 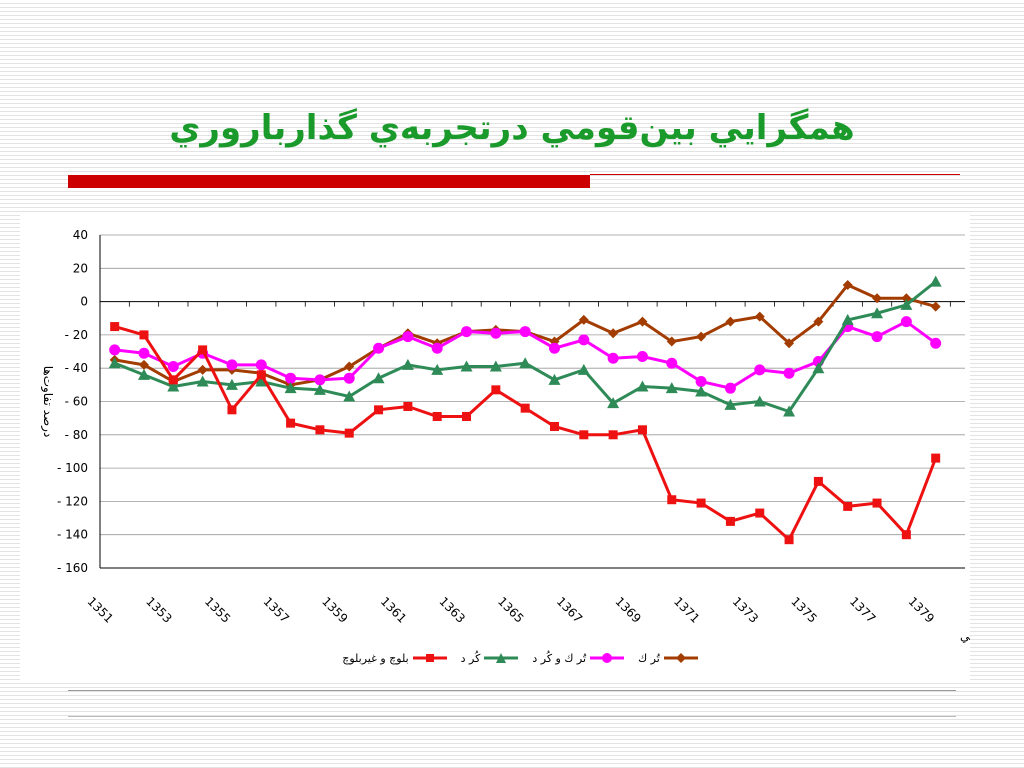 I want to click on x-tick-label: 1367, so click(x=569, y=609).